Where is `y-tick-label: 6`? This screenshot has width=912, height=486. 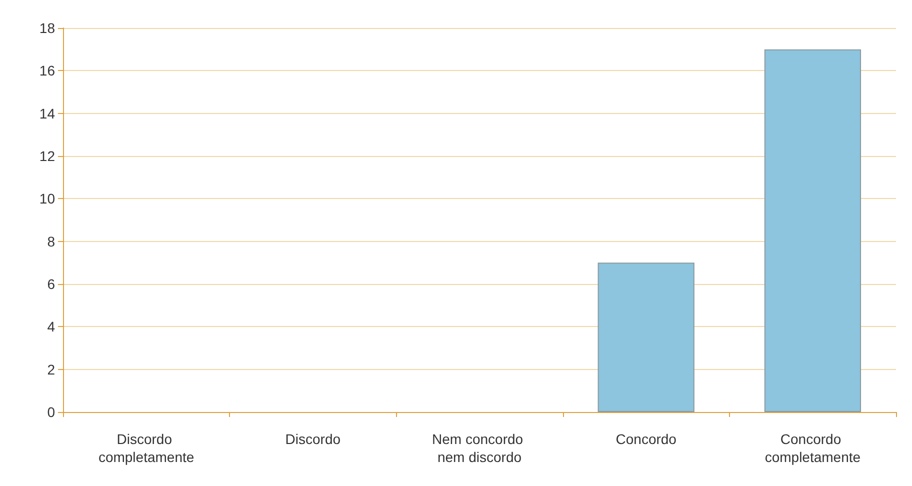
y-tick-label: 6 is located at coordinates (51, 284).